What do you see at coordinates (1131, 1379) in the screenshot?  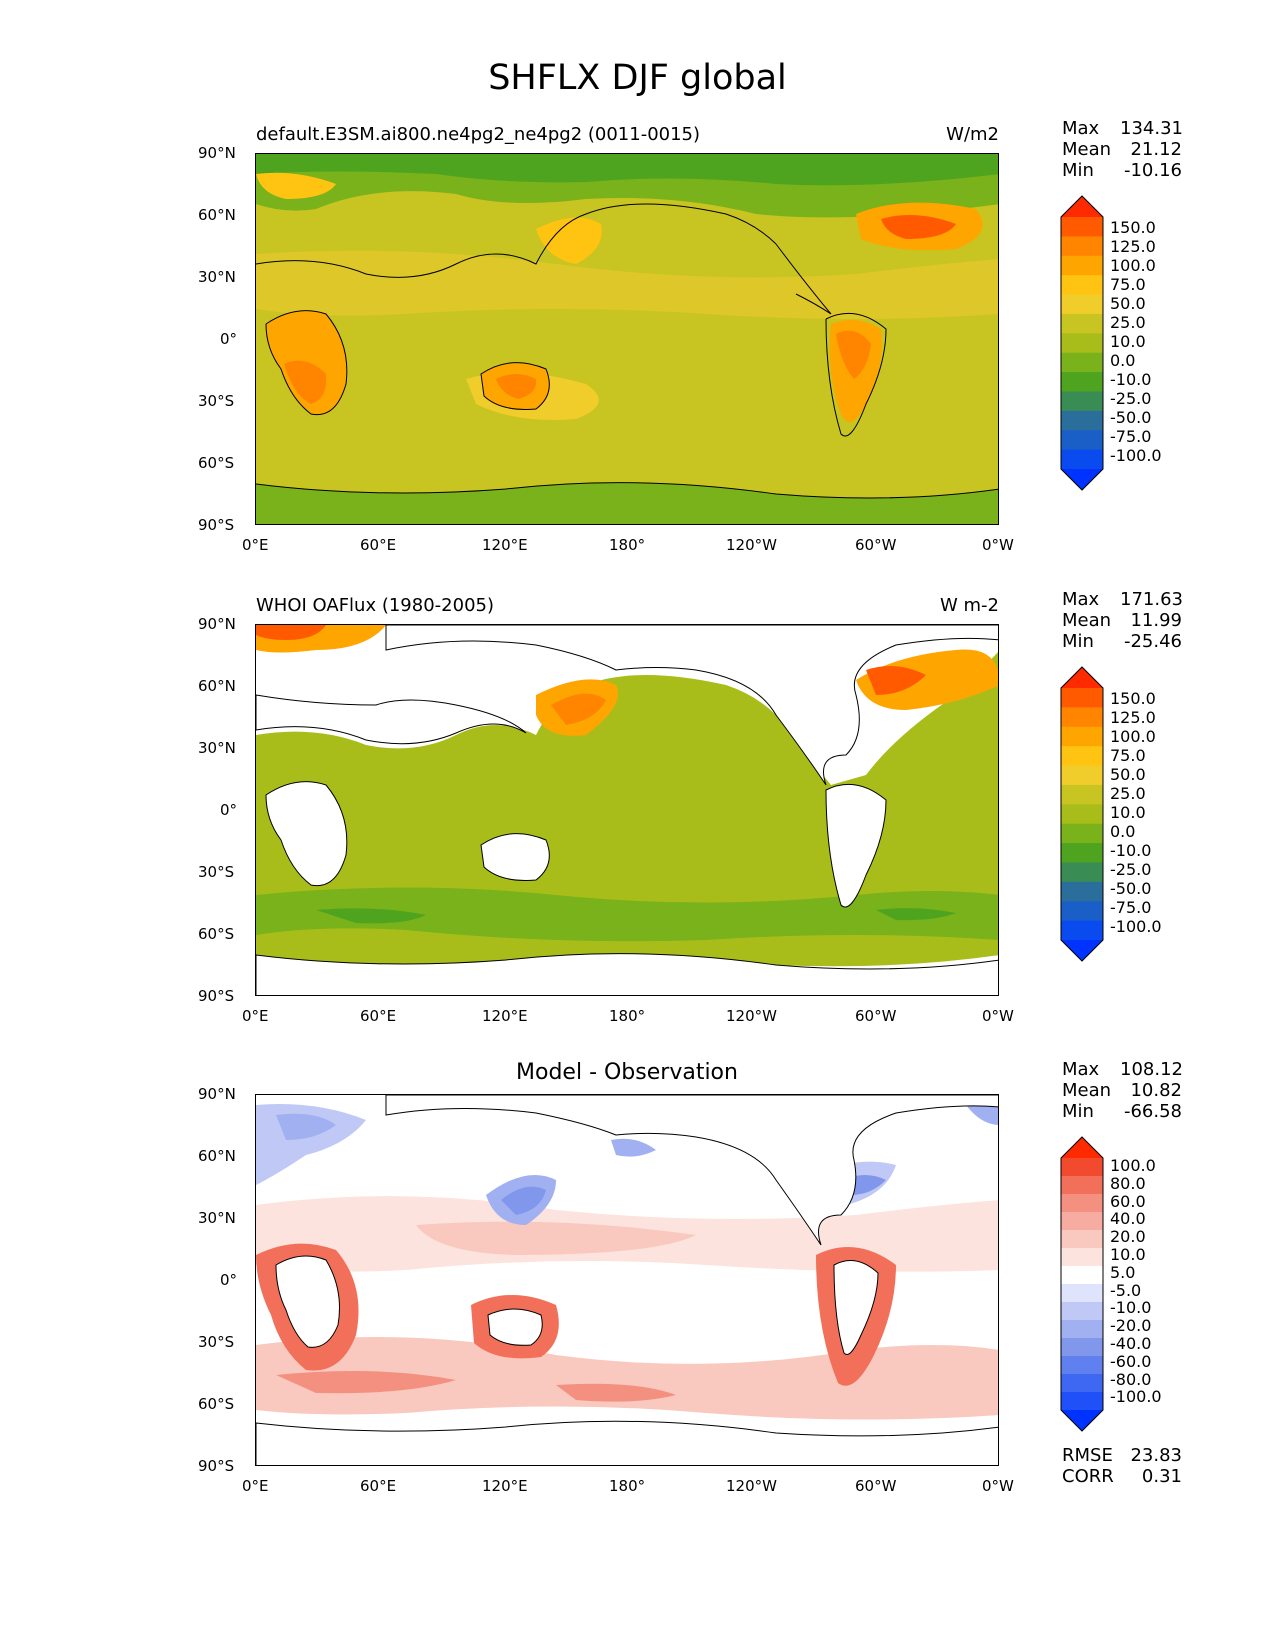 I see `cb-label: -80.0` at bounding box center [1131, 1379].